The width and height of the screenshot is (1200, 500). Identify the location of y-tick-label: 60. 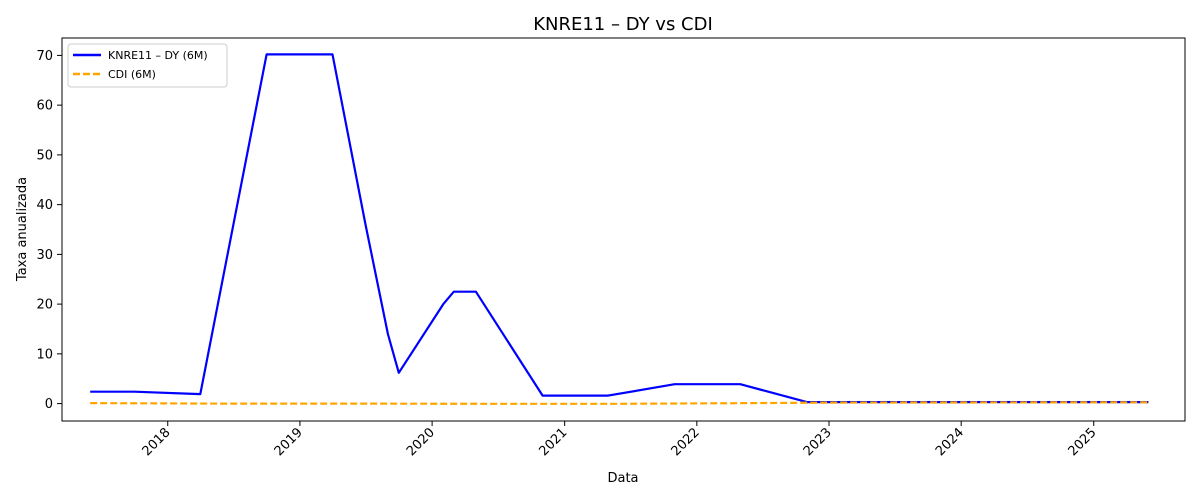
(44, 106).